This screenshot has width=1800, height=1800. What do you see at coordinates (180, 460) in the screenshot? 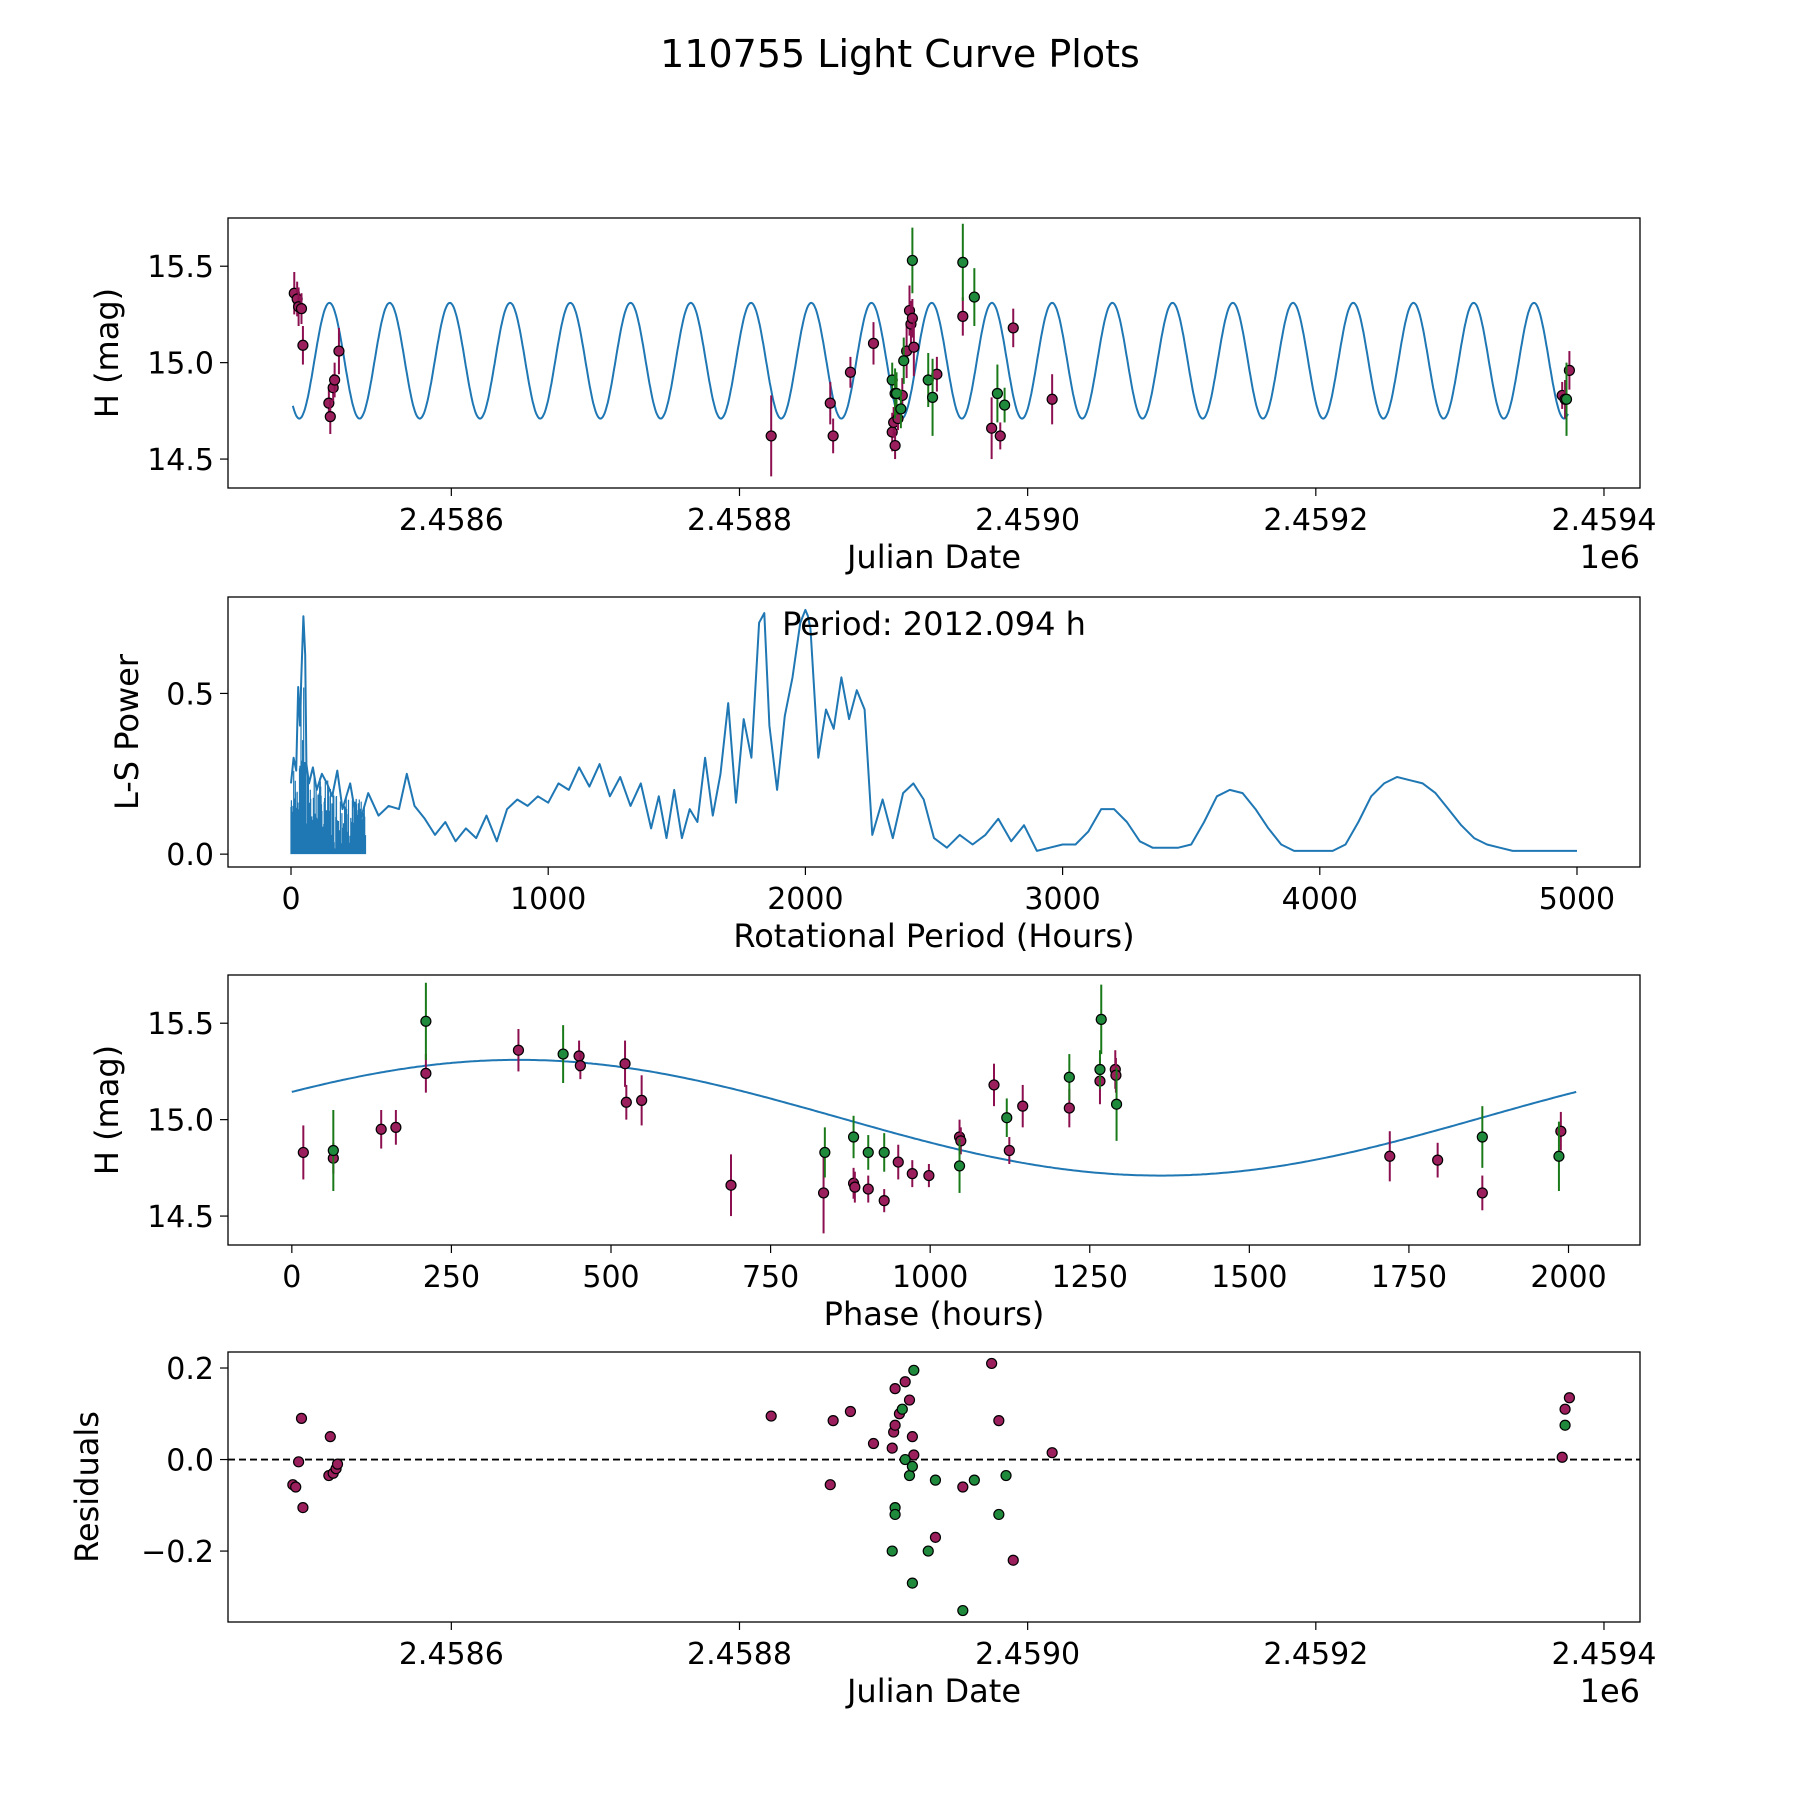
I see `lightcurve-ytick-label: 14.5` at bounding box center [180, 460].